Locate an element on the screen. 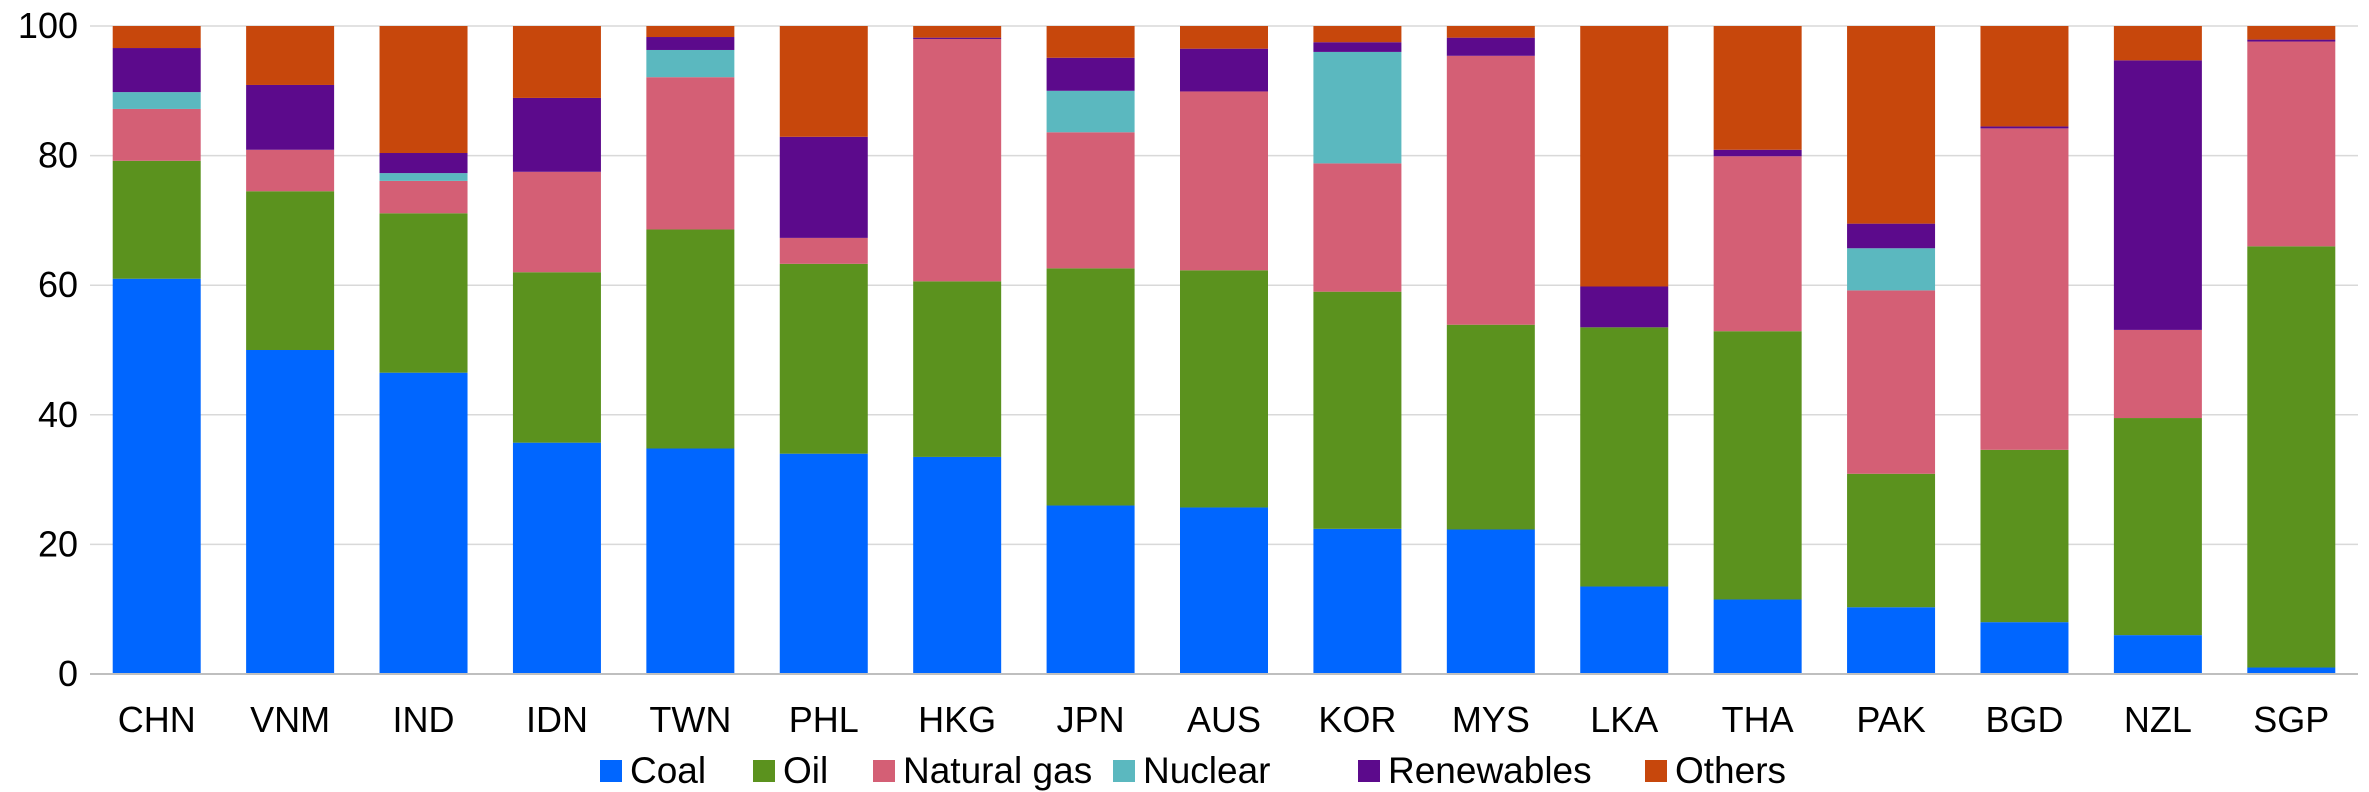  legend-item-renewables: Renewables is located at coordinates (1475, 770).